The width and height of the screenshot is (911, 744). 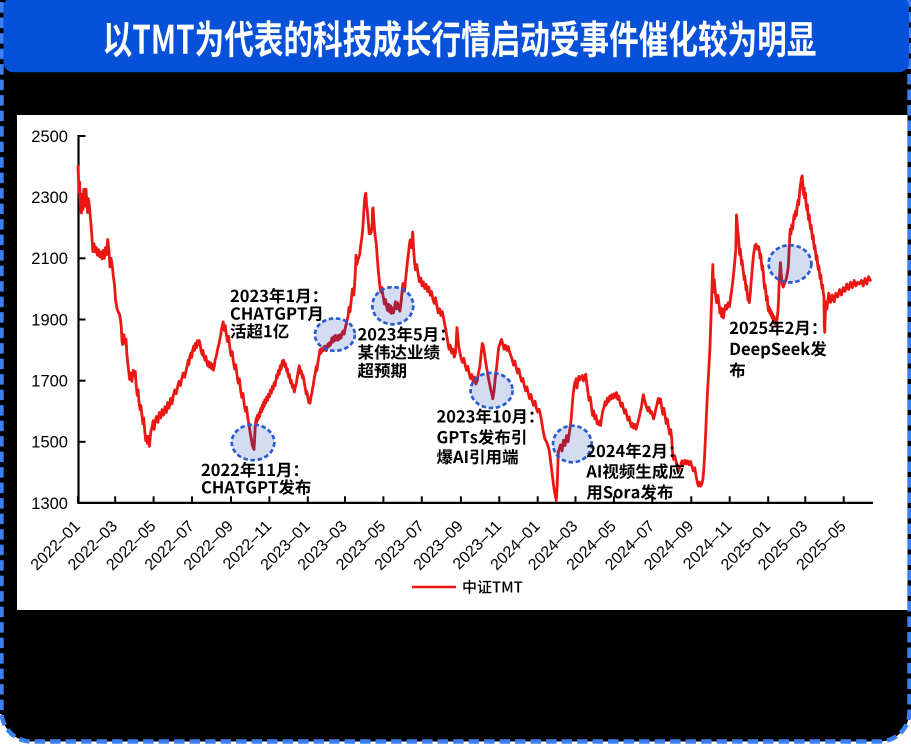 I want to click on svg-text: 2300, so click(x=49, y=198).